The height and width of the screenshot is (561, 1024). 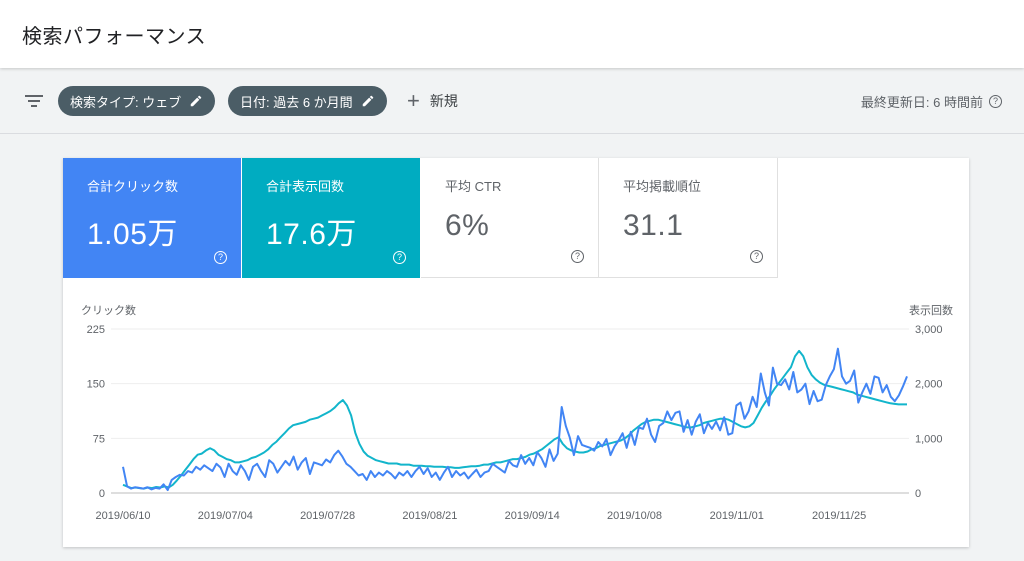 I want to click on new-filter-button: + 新規, so click(x=432, y=101).